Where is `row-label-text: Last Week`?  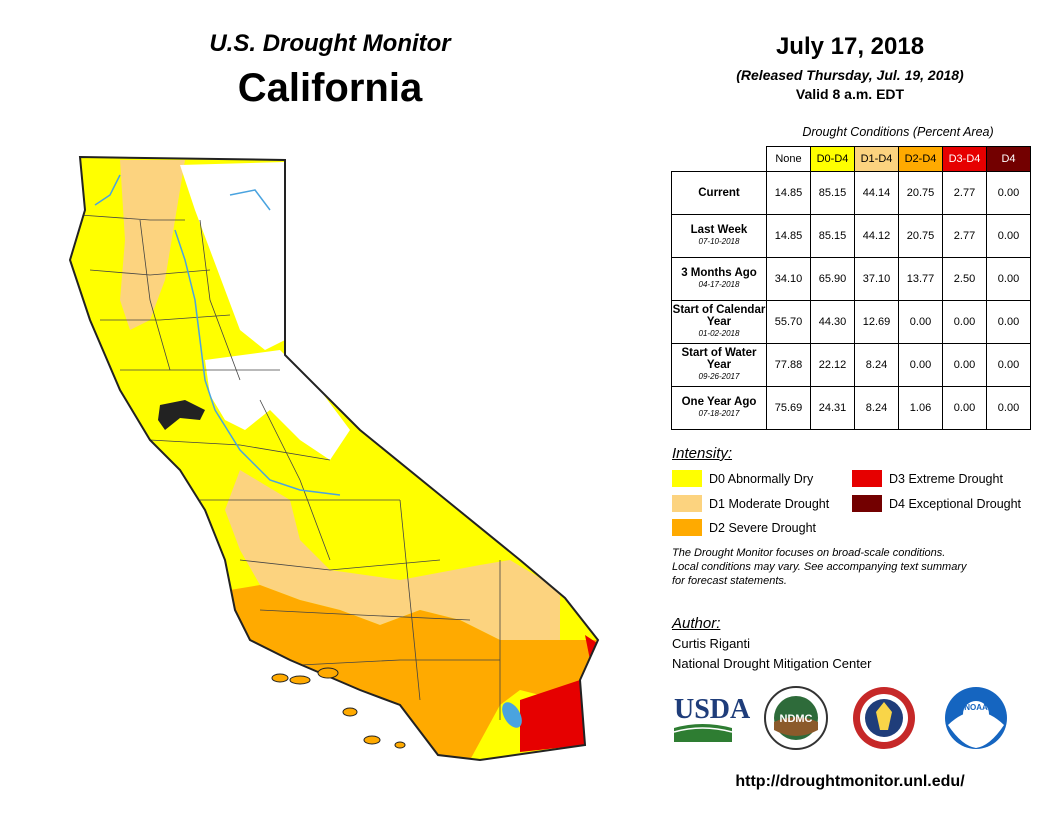
row-label-text: Last Week is located at coordinates (719, 230).